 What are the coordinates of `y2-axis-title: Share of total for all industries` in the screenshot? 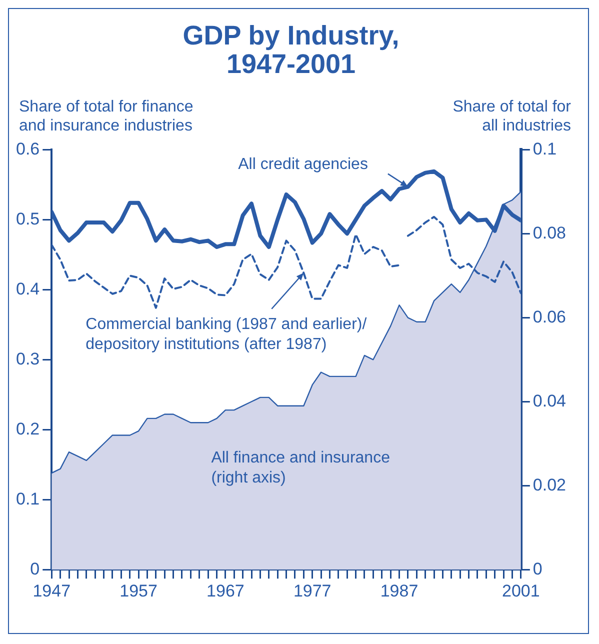 It's located at (512, 116).